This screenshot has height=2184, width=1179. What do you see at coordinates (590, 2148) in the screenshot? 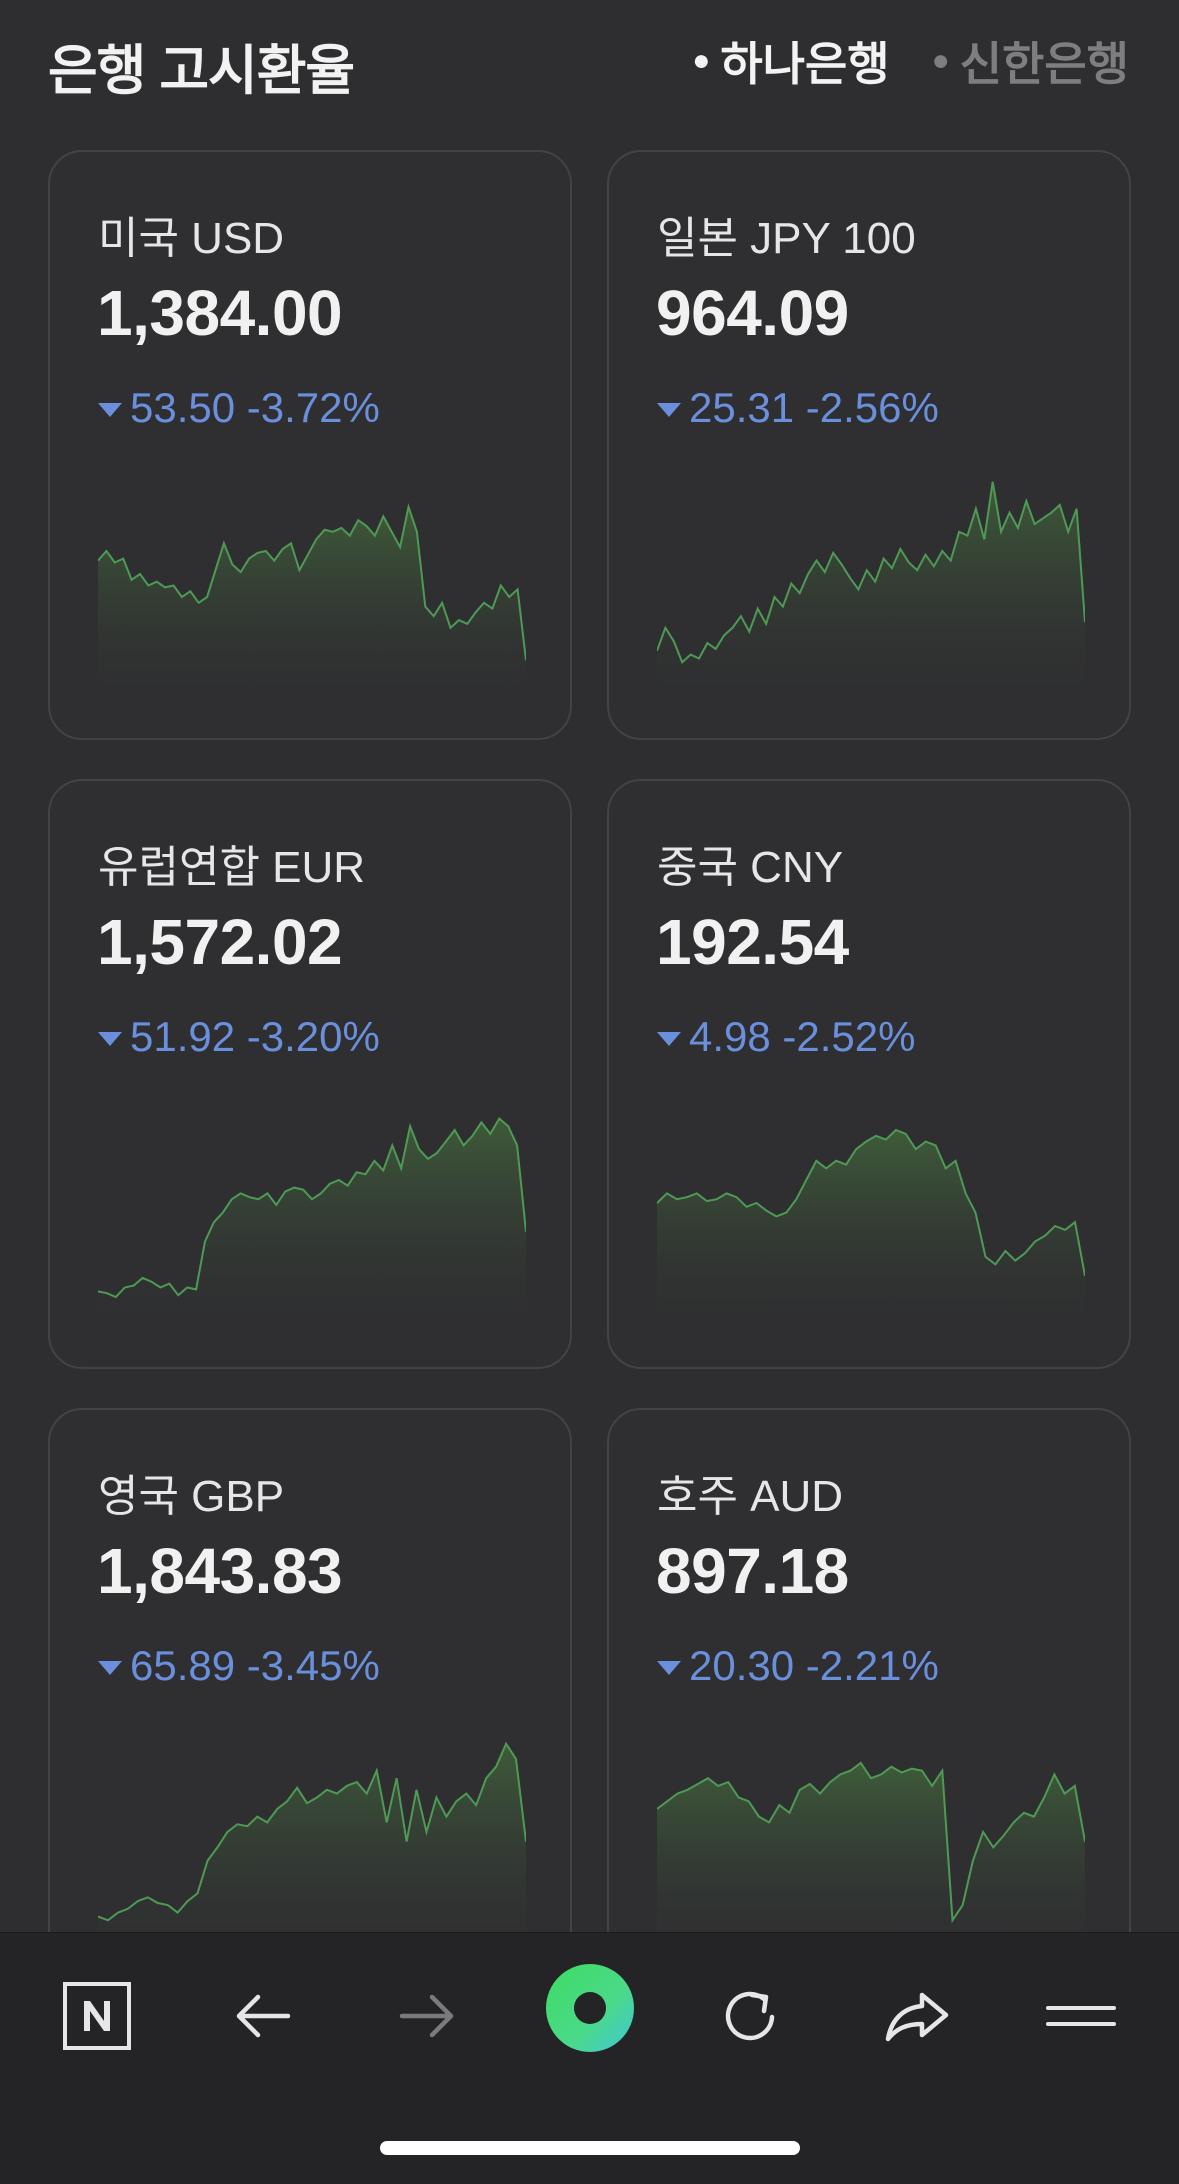
I see `home-indicator` at bounding box center [590, 2148].